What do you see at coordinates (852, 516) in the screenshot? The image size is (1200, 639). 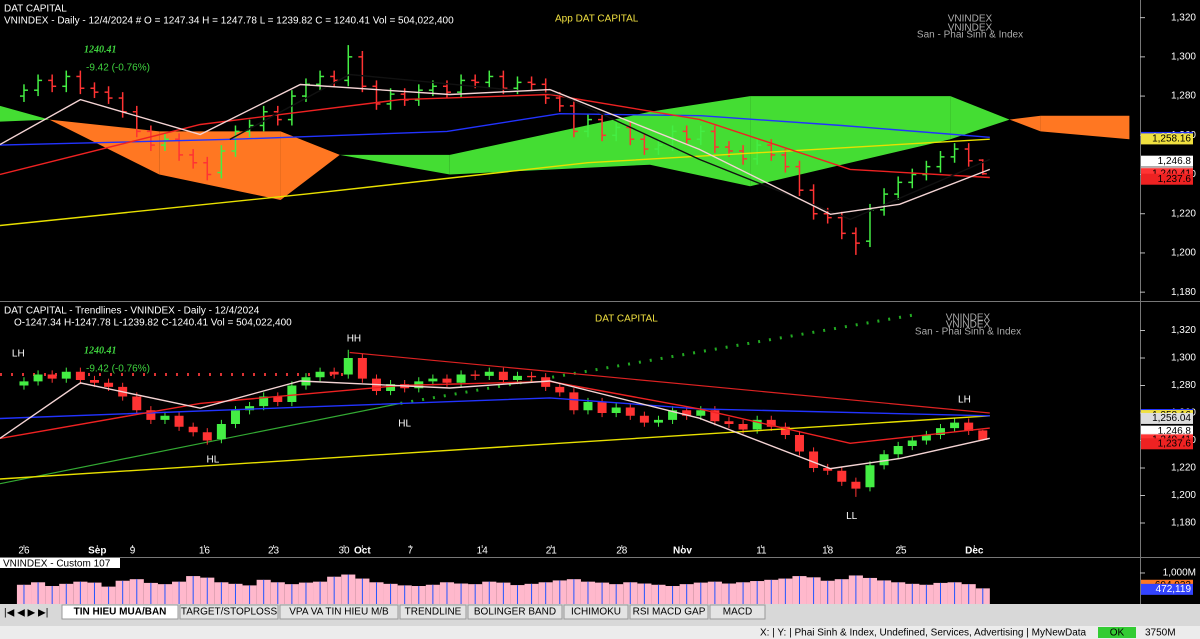 I see `swing-label: LL` at bounding box center [852, 516].